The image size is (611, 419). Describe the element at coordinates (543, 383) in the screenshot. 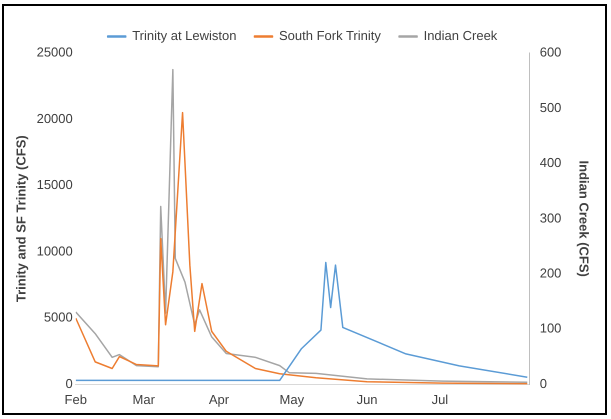

I see `y2-tick-label: 0` at that location.